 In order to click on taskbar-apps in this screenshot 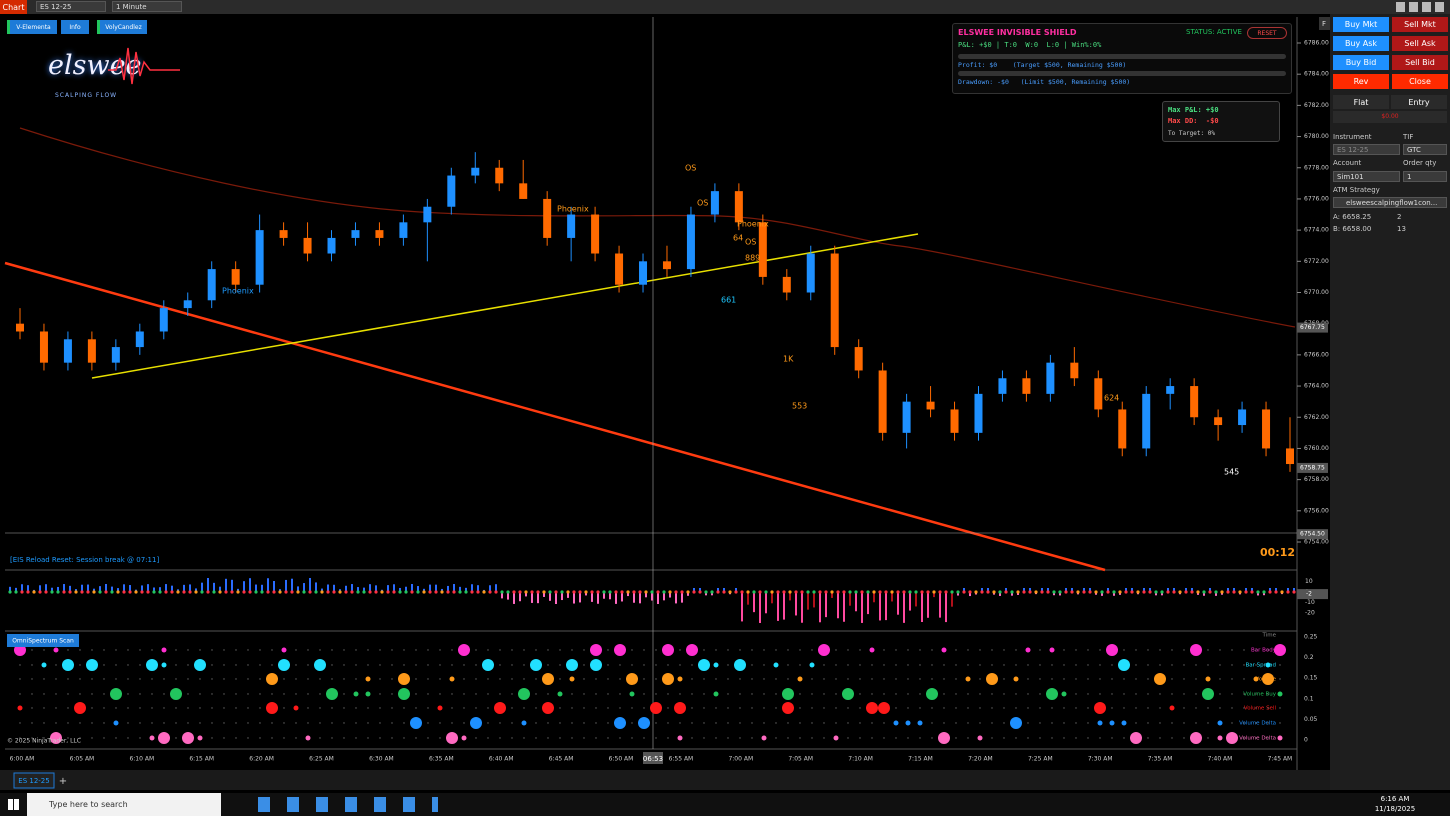, I will do `click(348, 804)`.